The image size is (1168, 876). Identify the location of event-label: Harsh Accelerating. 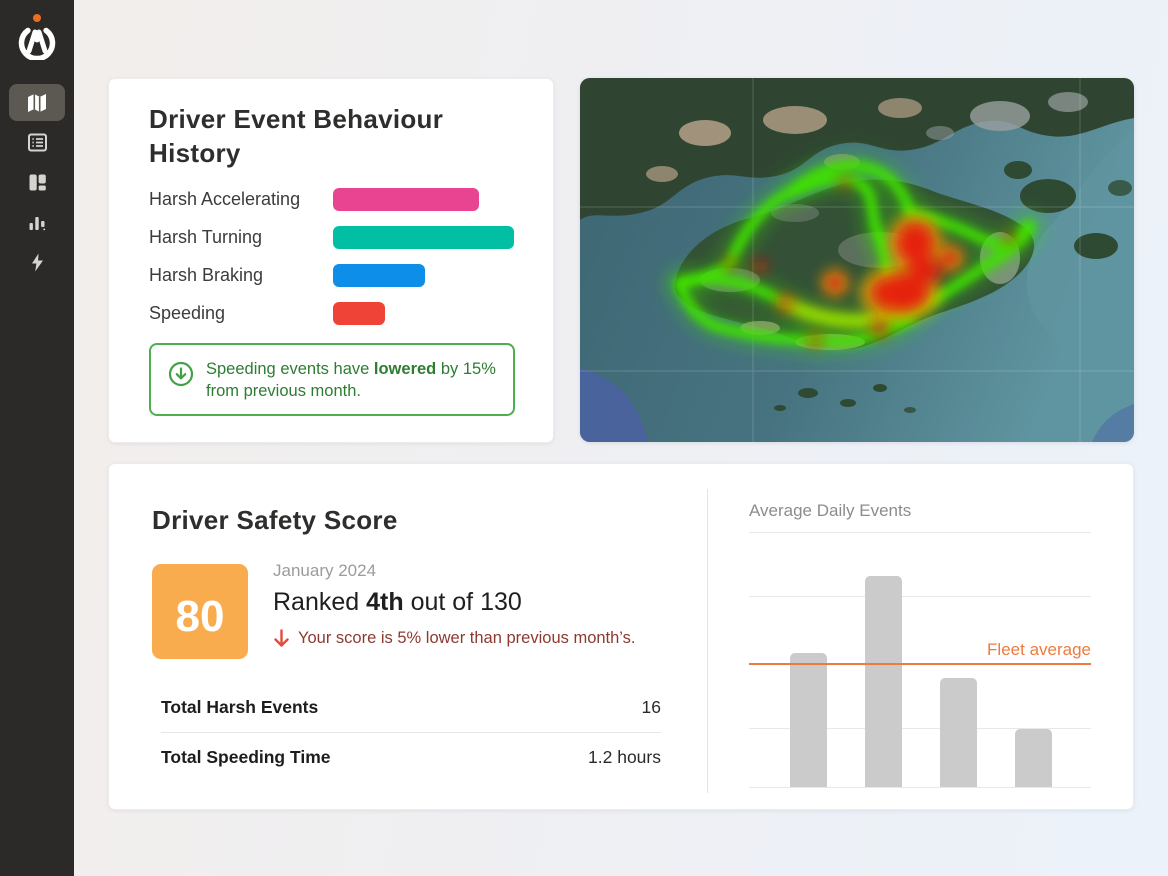
(225, 198).